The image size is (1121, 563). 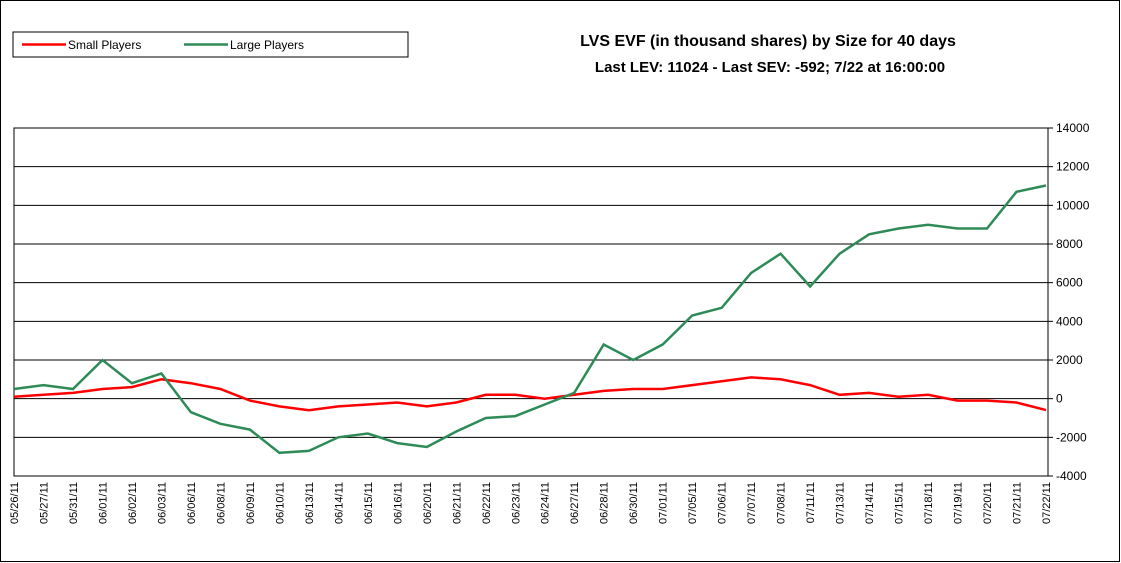 What do you see at coordinates (693, 503) in the screenshot?
I see `x-tick-label: 07/05/11` at bounding box center [693, 503].